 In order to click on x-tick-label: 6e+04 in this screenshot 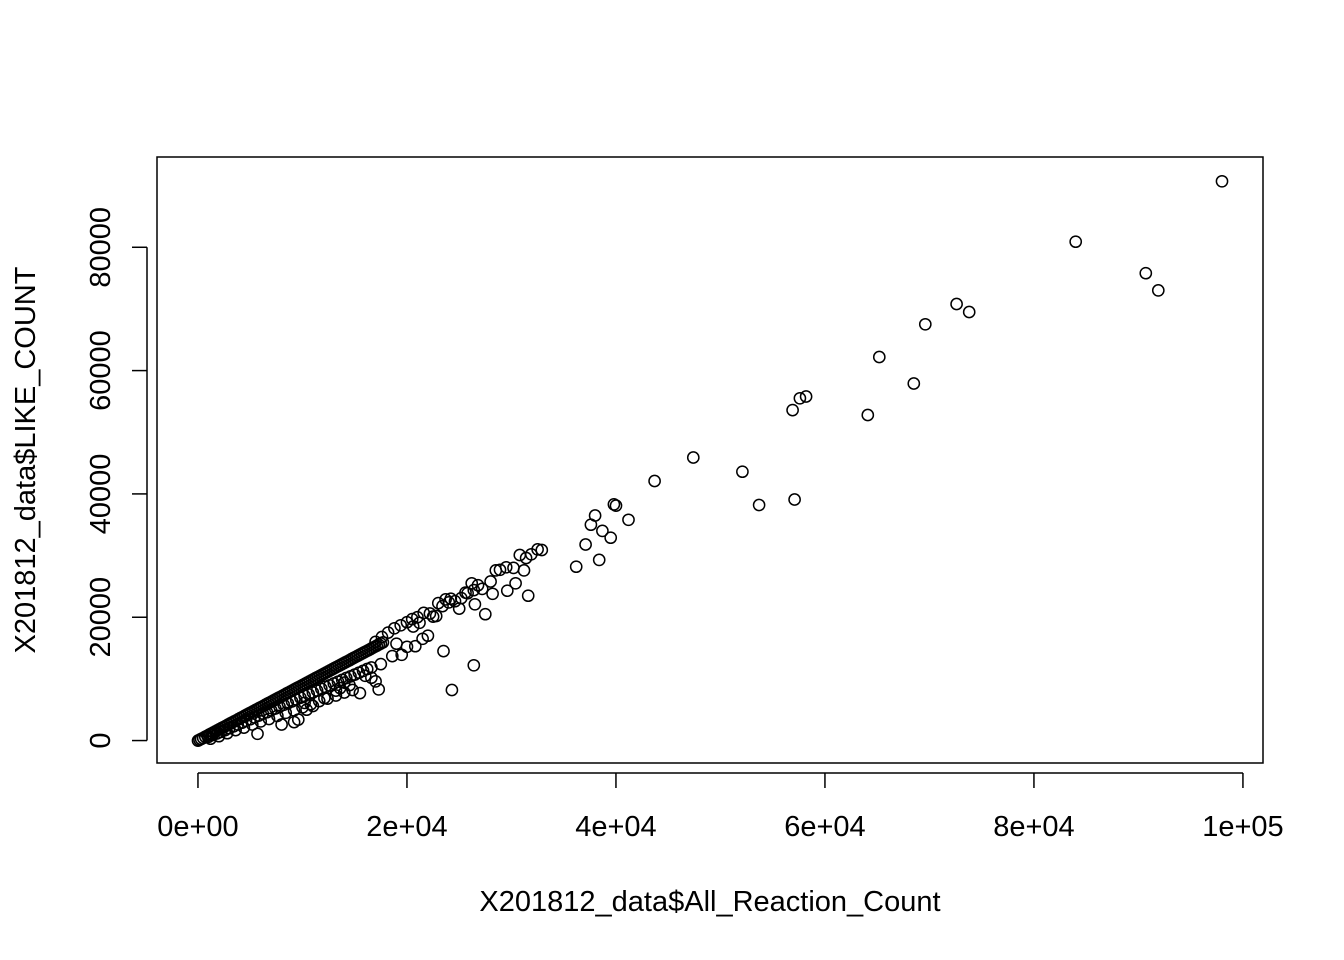, I will do `click(824, 827)`.